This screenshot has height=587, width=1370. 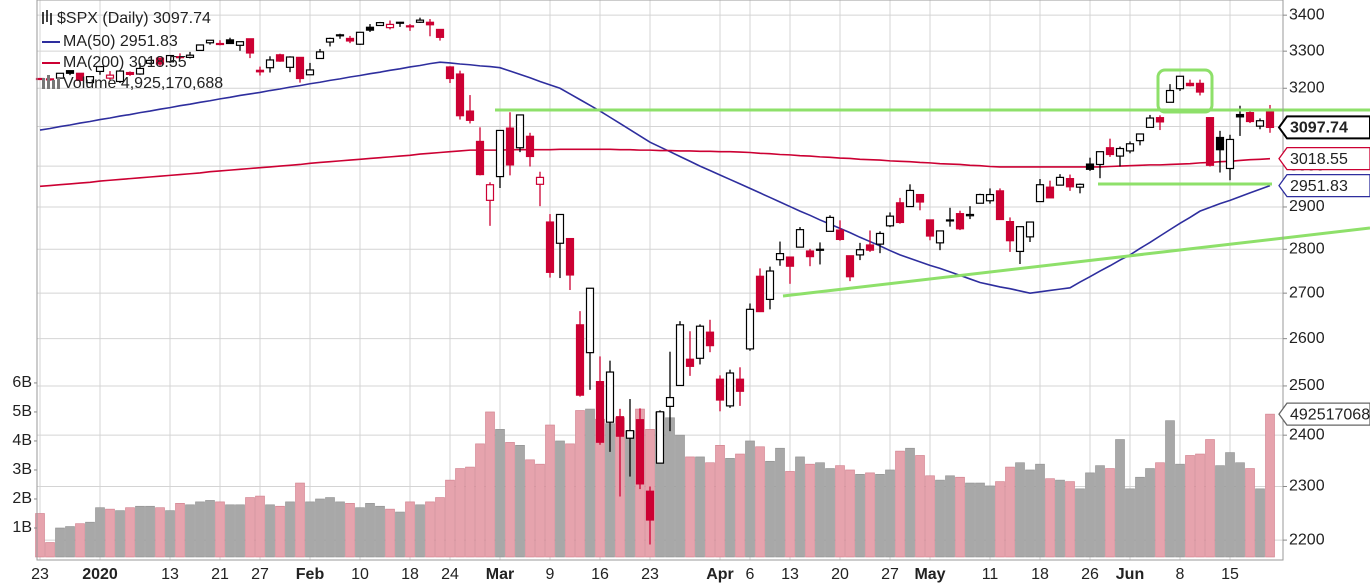 I want to click on y2-tick-label: 5B, so click(x=22, y=411).